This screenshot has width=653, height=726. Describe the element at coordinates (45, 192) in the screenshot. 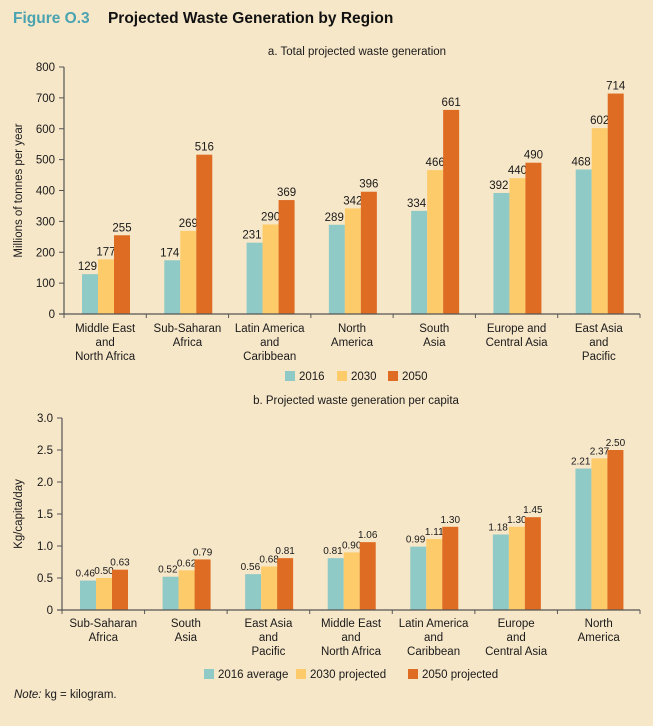

I see `total-y-tick-label: 400` at that location.